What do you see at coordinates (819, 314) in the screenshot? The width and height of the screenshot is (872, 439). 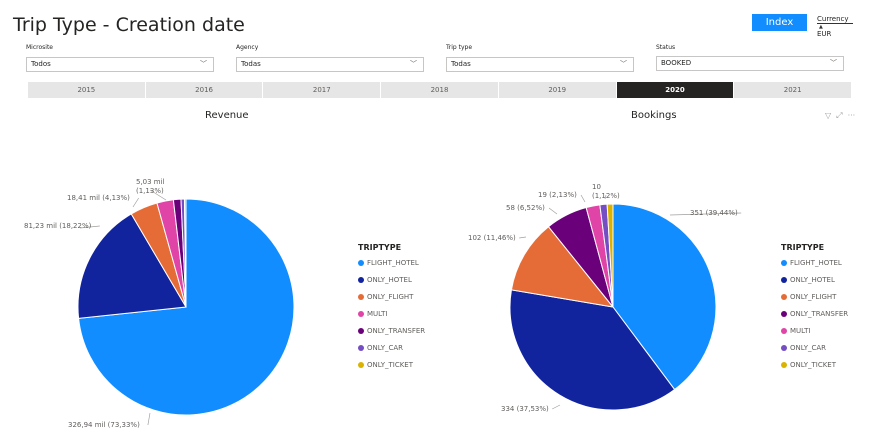 I see `legend-label: ONLY_TRANSFER` at bounding box center [819, 314].